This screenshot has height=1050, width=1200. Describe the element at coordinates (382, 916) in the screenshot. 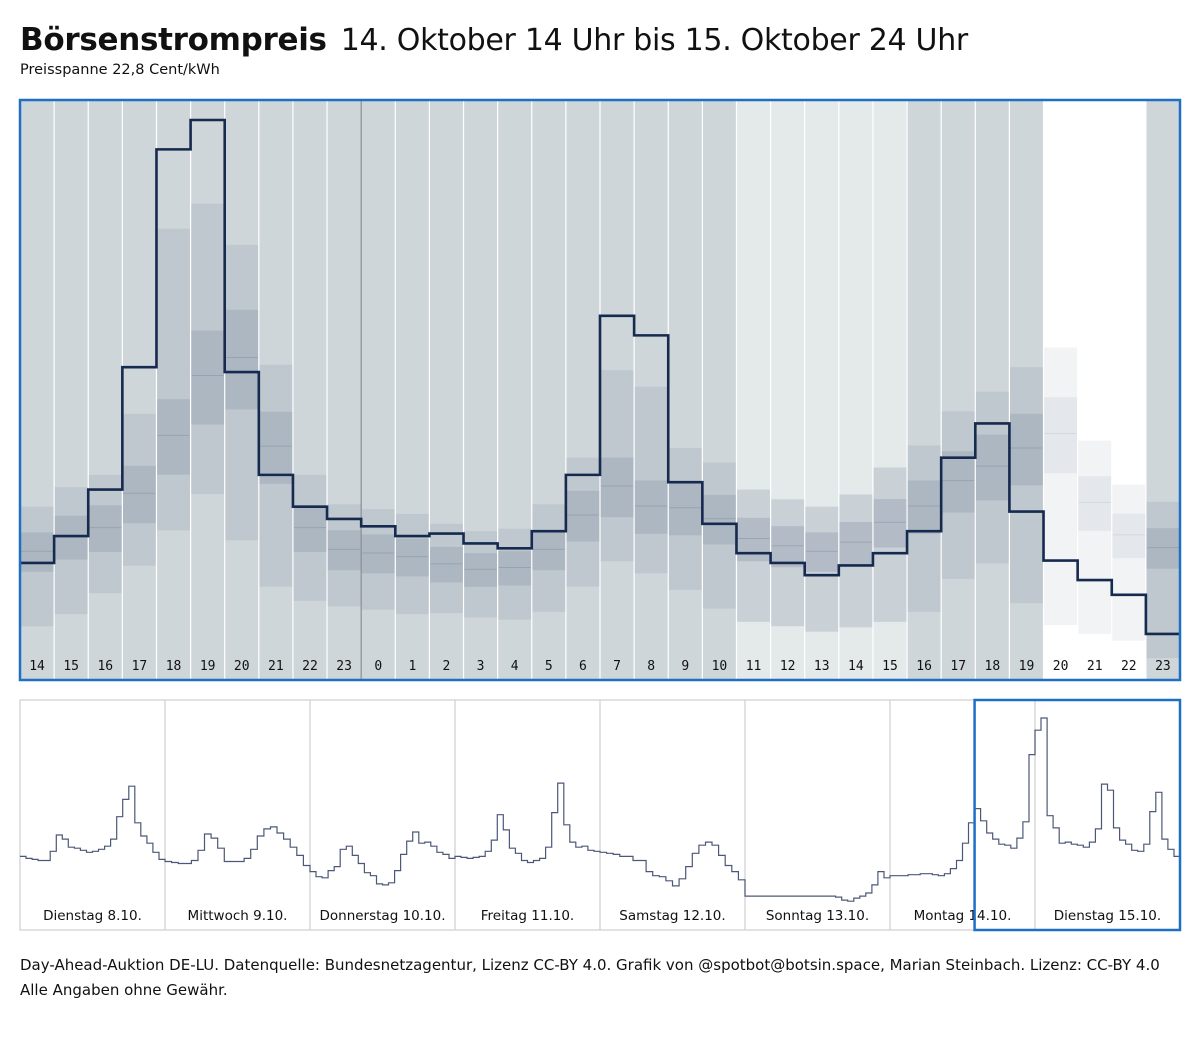

I see `day-label: Donnerstag 10.10.` at that location.